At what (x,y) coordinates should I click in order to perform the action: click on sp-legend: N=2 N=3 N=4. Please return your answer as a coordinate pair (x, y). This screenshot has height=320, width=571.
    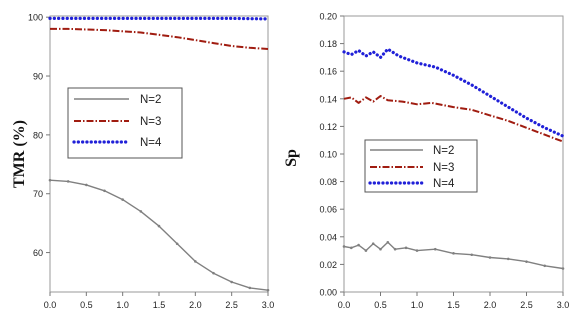
    Looking at the image, I should click on (421, 166).